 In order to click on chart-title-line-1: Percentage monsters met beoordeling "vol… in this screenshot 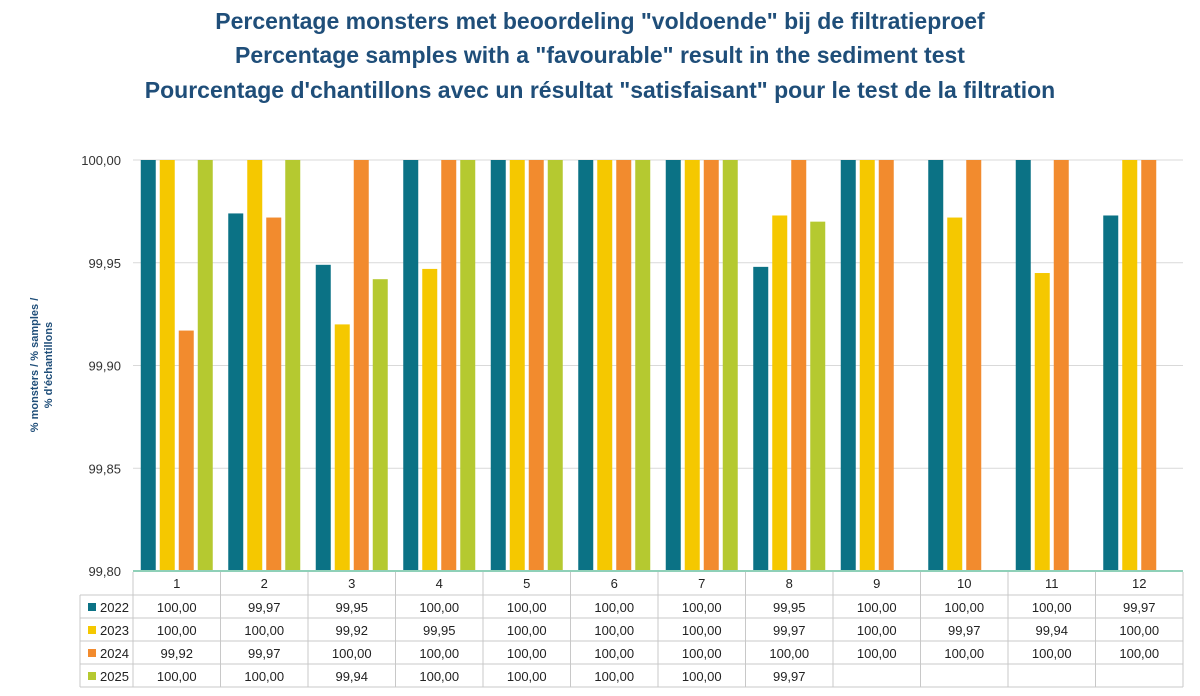, I will do `click(600, 21)`.